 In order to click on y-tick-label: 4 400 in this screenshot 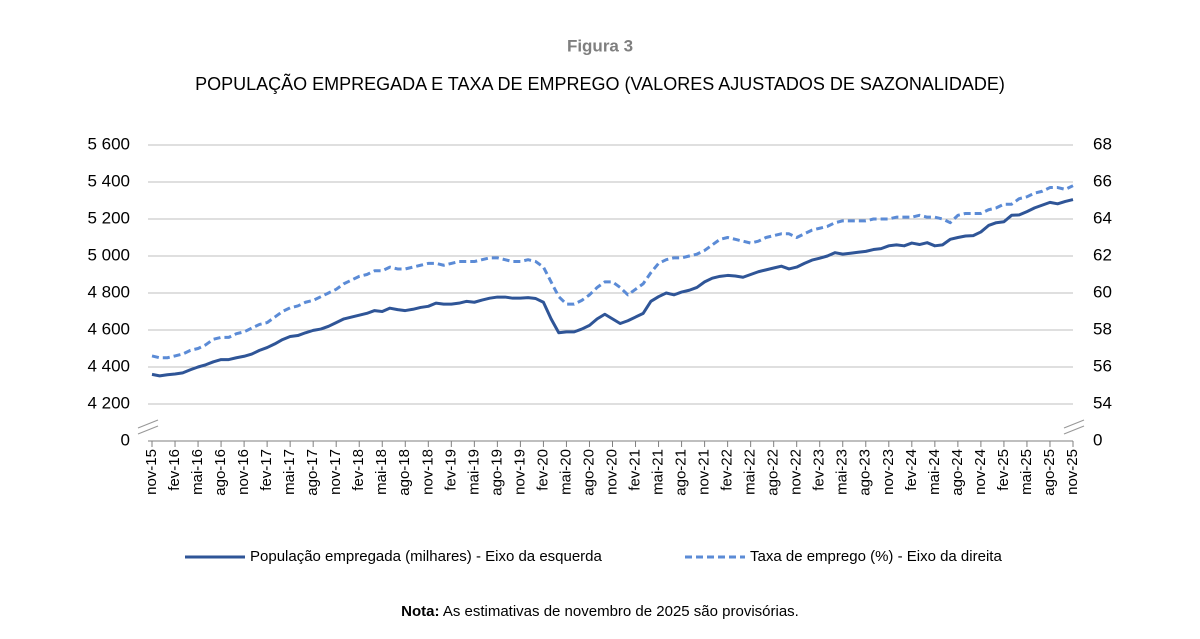, I will do `click(108, 365)`.